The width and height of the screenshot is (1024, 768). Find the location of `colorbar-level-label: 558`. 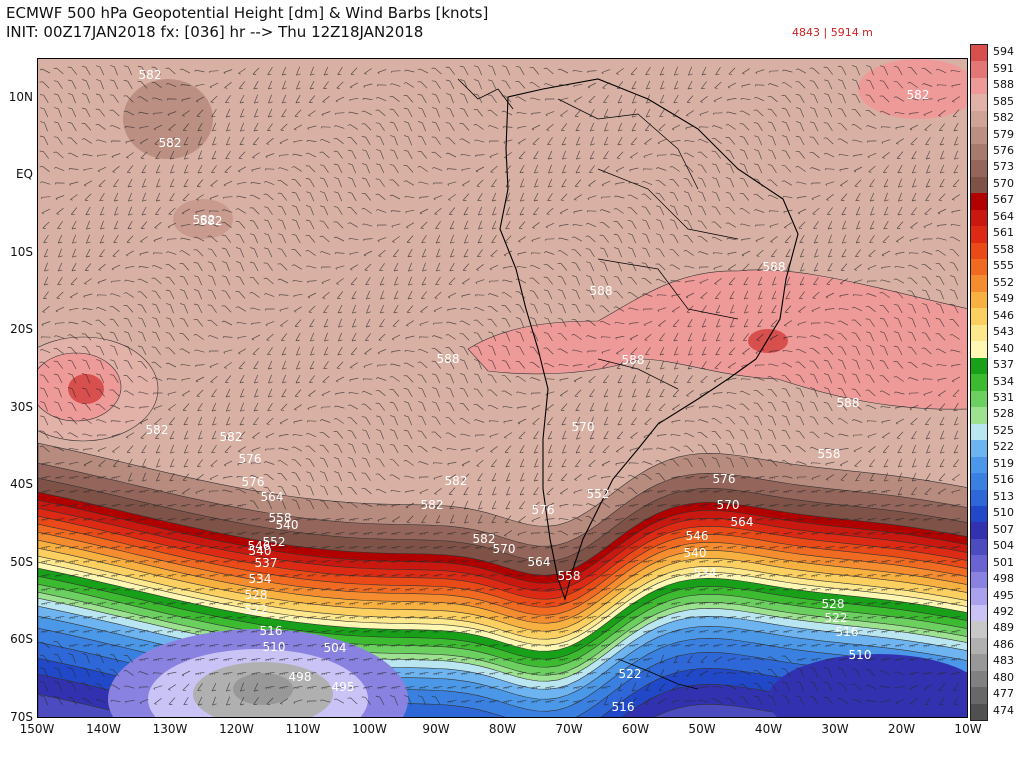

colorbar-level-label: 558 is located at coordinates (1003, 249).